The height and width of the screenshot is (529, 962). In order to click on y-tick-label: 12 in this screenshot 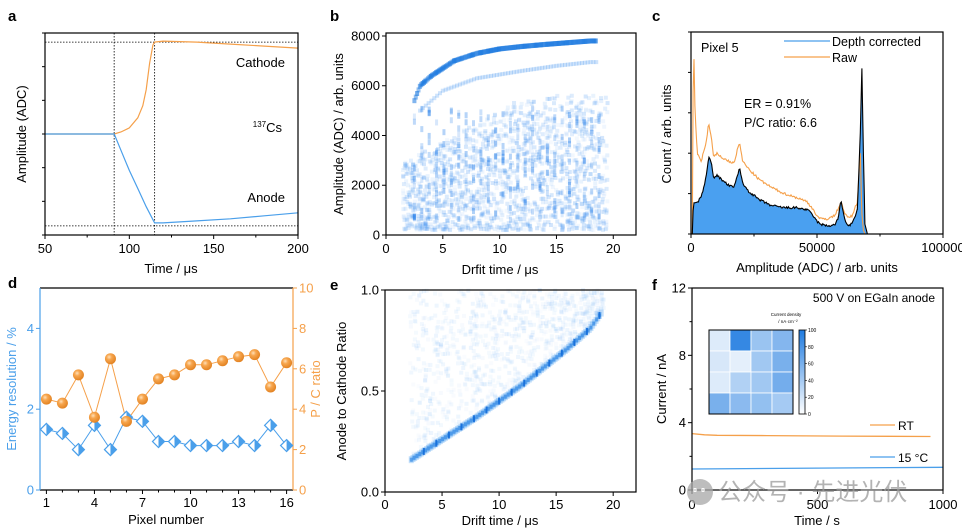, I will do `click(679, 288)`.